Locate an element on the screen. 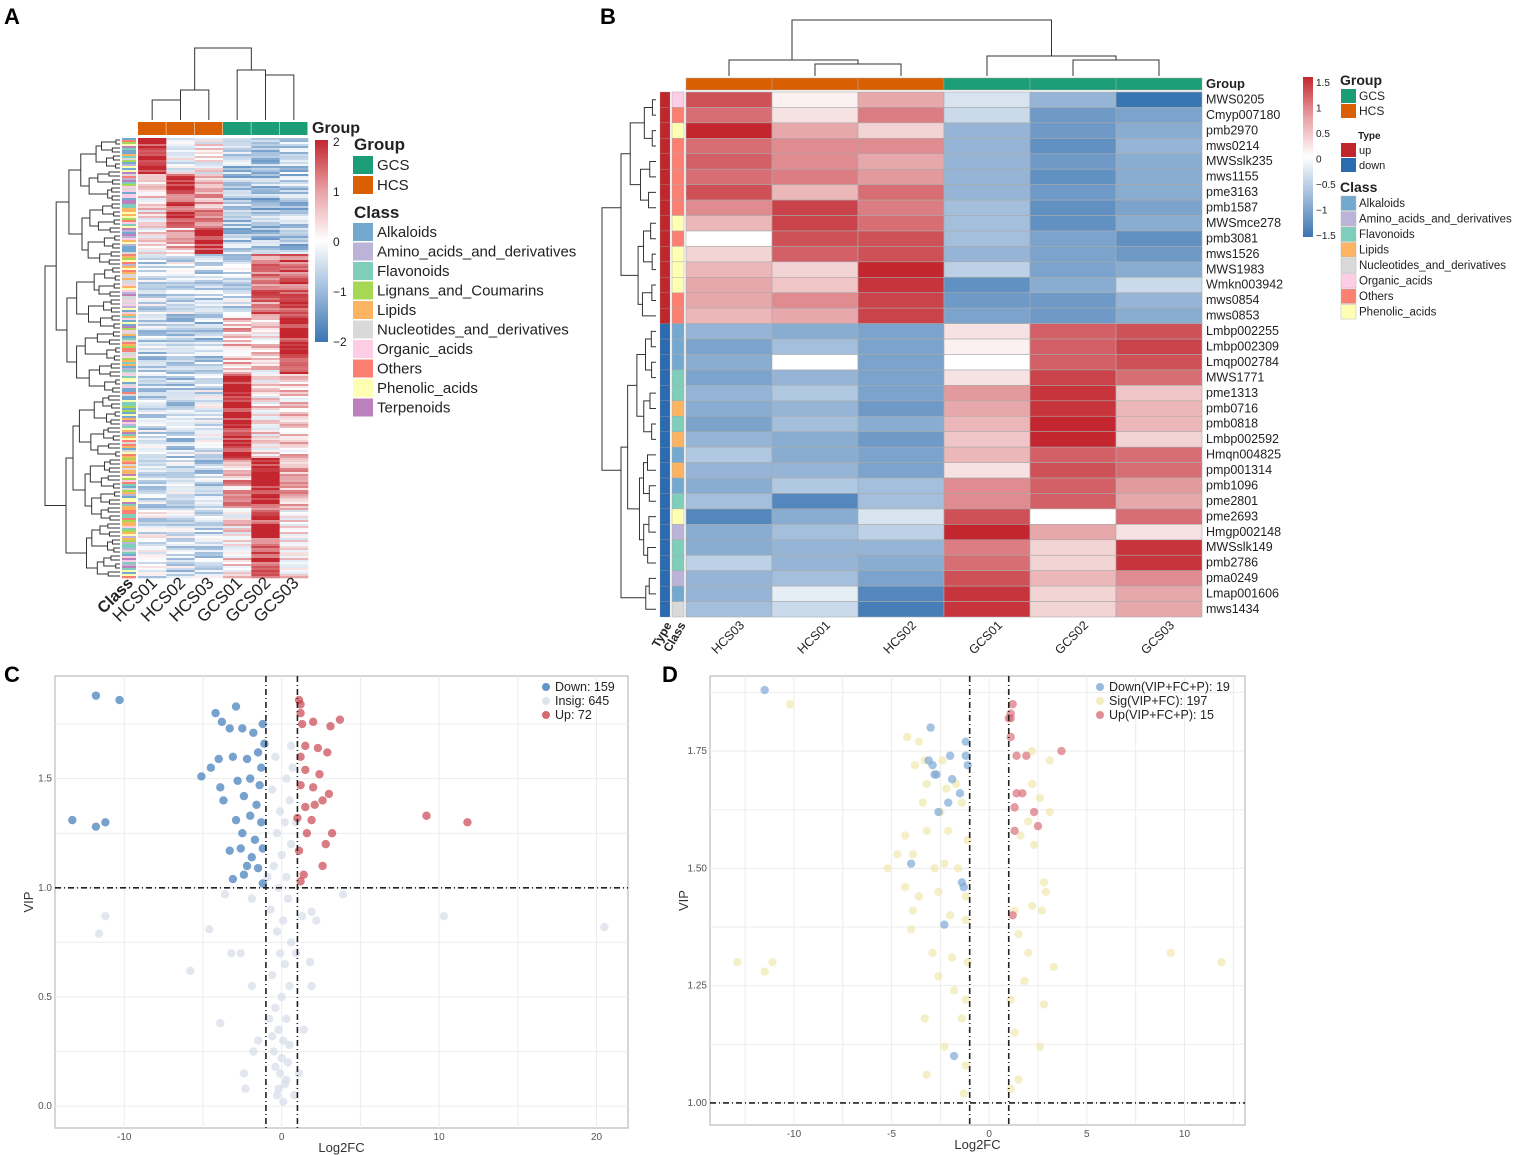 The image size is (1535, 1155). data-point-down is located at coordinates (250, 815).